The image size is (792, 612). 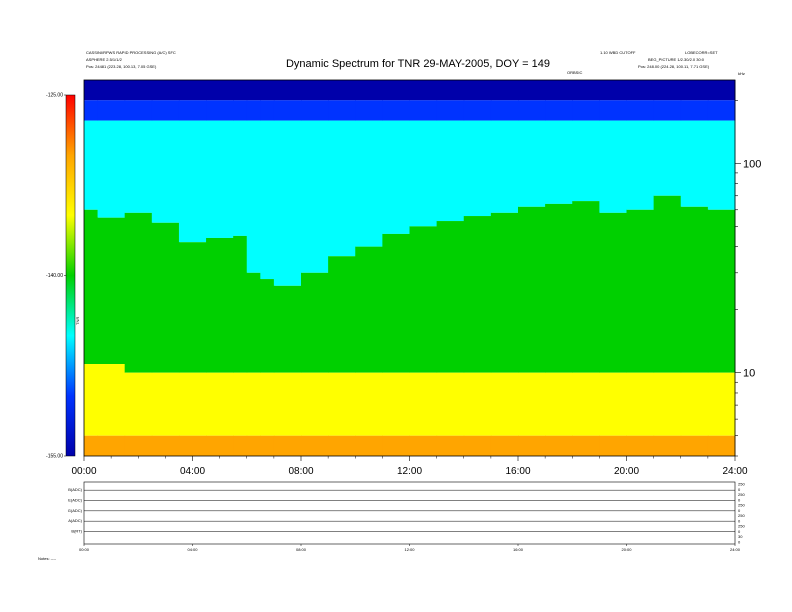 What do you see at coordinates (575, 72) in the screenshot?
I see `header-mid-label: ORBSIC` at bounding box center [575, 72].